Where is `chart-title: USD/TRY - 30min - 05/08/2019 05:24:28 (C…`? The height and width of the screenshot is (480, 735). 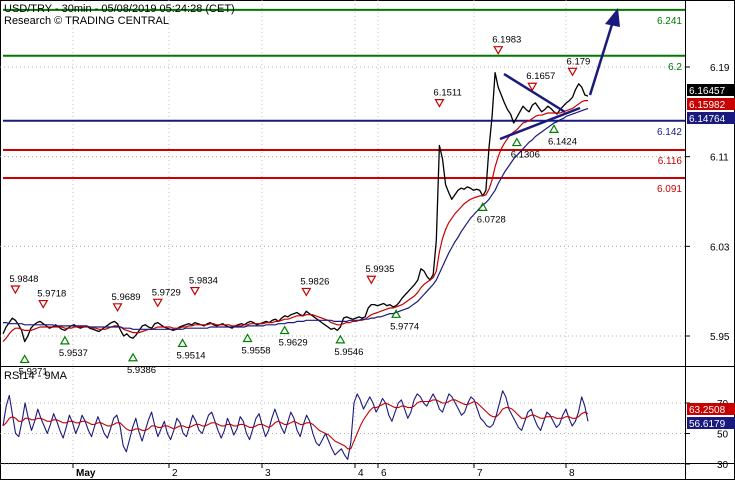
chart-title: USD/TRY - 30min - 05/08/2019 05:24:28 (C… is located at coordinates (119, 9).